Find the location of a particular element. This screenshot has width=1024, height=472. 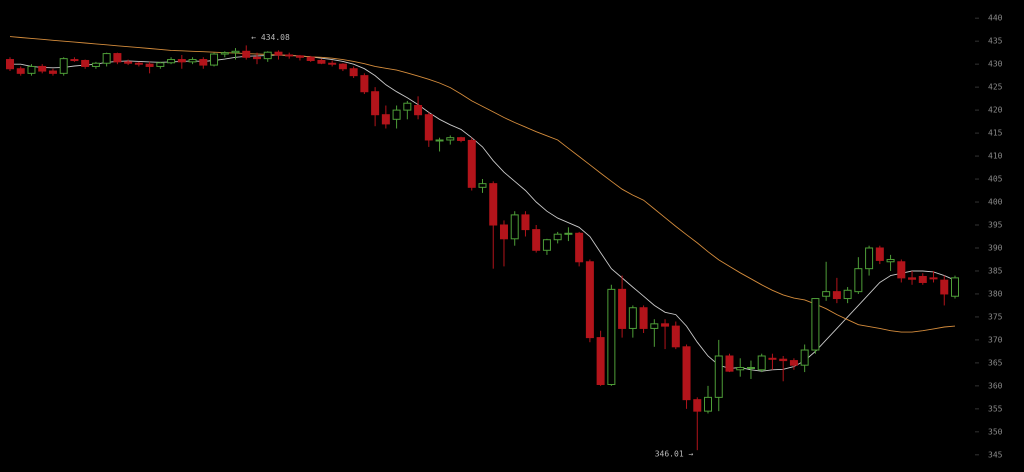

y-tick-label: 370 is located at coordinates (995, 339).